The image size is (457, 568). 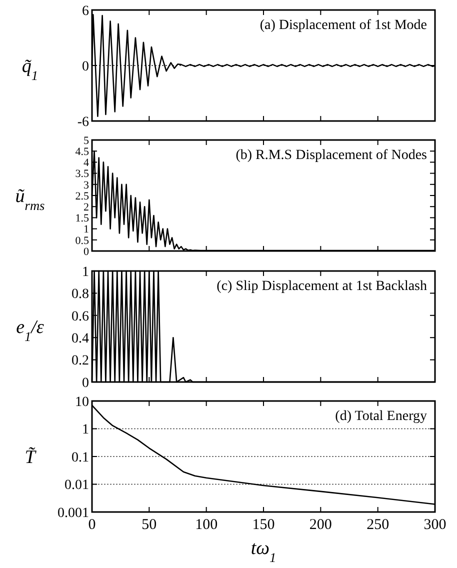 What do you see at coordinates (87, 140) in the screenshot?
I see `y-tick-label: 5` at bounding box center [87, 140].